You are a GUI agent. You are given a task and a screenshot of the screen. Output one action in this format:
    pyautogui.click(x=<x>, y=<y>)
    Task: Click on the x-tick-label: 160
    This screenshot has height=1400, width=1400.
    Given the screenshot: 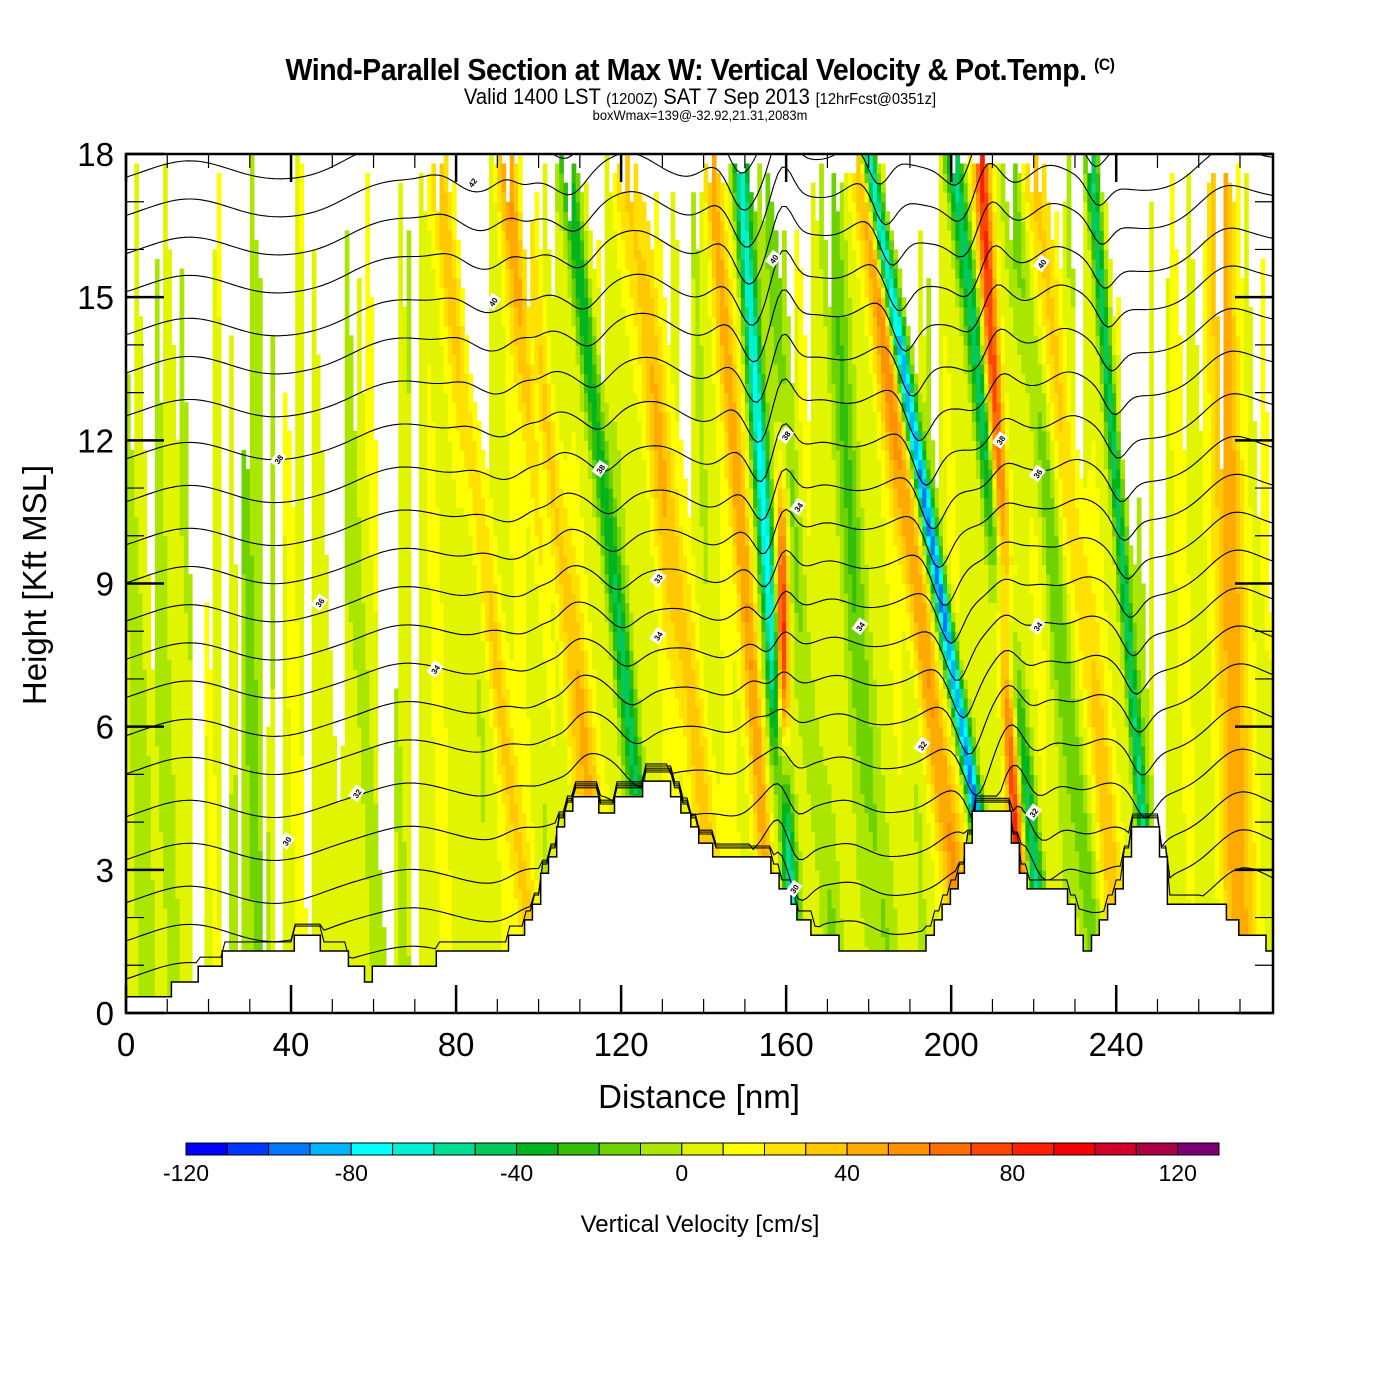 What is the action you would take?
    pyautogui.click(x=786, y=1044)
    